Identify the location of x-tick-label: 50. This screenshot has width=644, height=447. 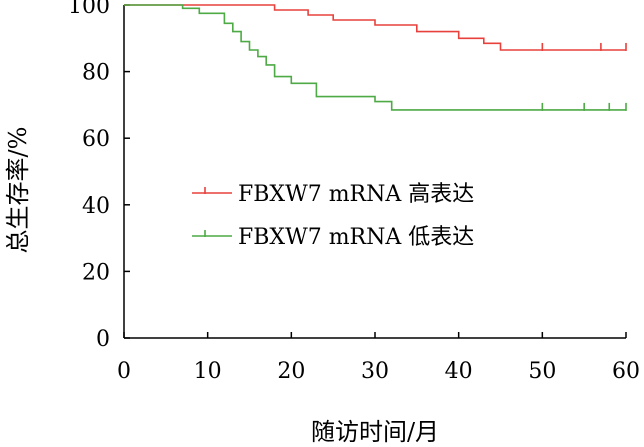
(542, 371).